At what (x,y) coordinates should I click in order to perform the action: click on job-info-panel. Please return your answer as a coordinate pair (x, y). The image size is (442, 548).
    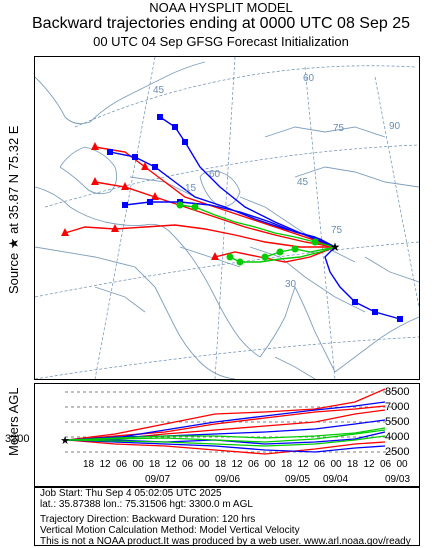
    Looking at the image, I should click on (227, 516).